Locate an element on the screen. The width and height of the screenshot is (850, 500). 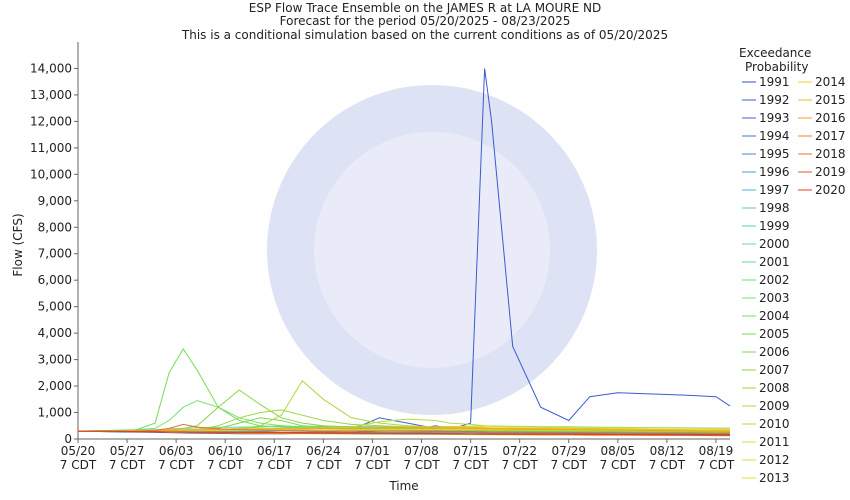
legend-label: 2018 is located at coordinates (830, 154).